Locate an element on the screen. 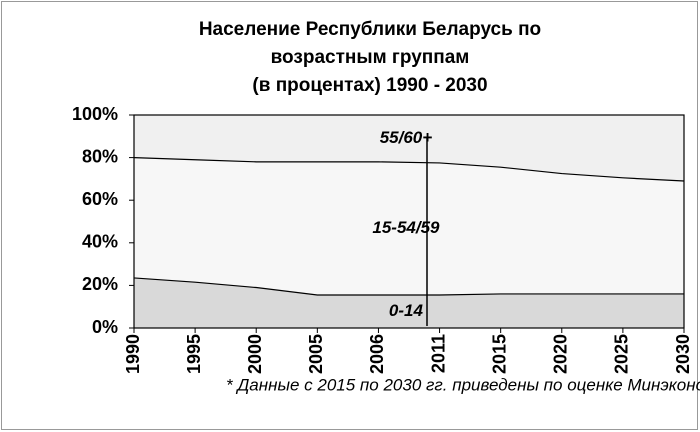 The height and width of the screenshot is (432, 700). chart-title: возрастным группам is located at coordinates (370, 57).